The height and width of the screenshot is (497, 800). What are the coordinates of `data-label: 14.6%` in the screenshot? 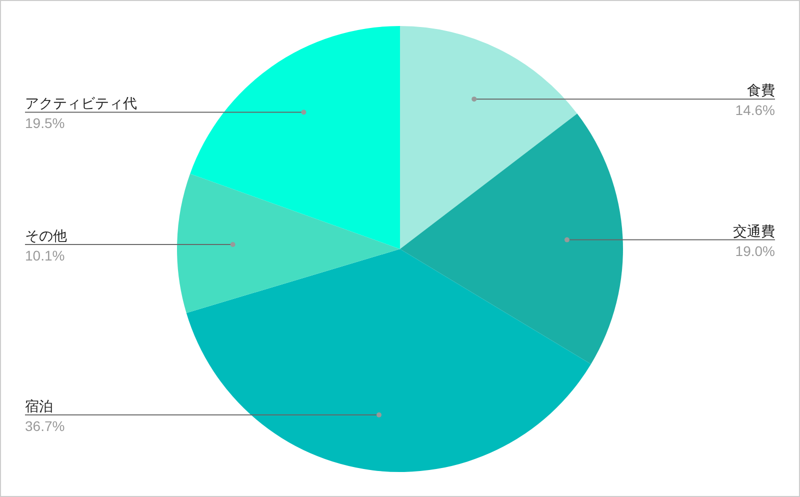 It's located at (755, 110).